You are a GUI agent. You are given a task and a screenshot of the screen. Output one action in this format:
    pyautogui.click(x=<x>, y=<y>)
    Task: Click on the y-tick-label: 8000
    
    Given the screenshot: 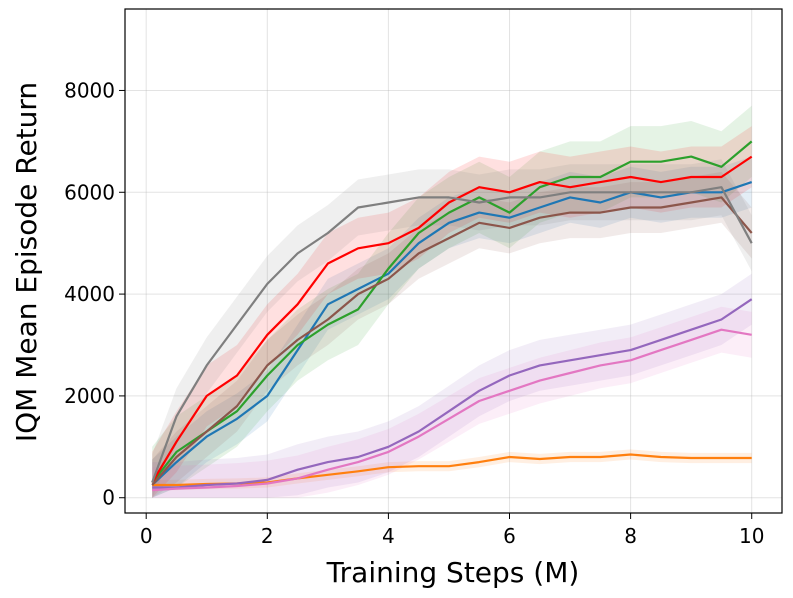 What is the action you would take?
    pyautogui.click(x=89, y=90)
    